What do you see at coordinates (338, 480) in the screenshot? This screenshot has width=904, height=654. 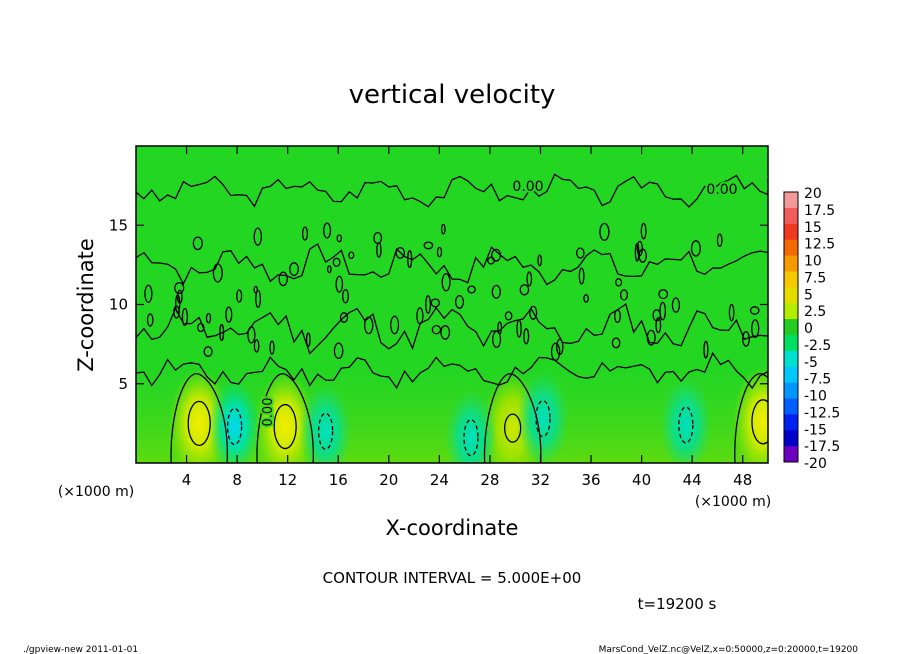 I see `x-tick-label: 16` at bounding box center [338, 480].